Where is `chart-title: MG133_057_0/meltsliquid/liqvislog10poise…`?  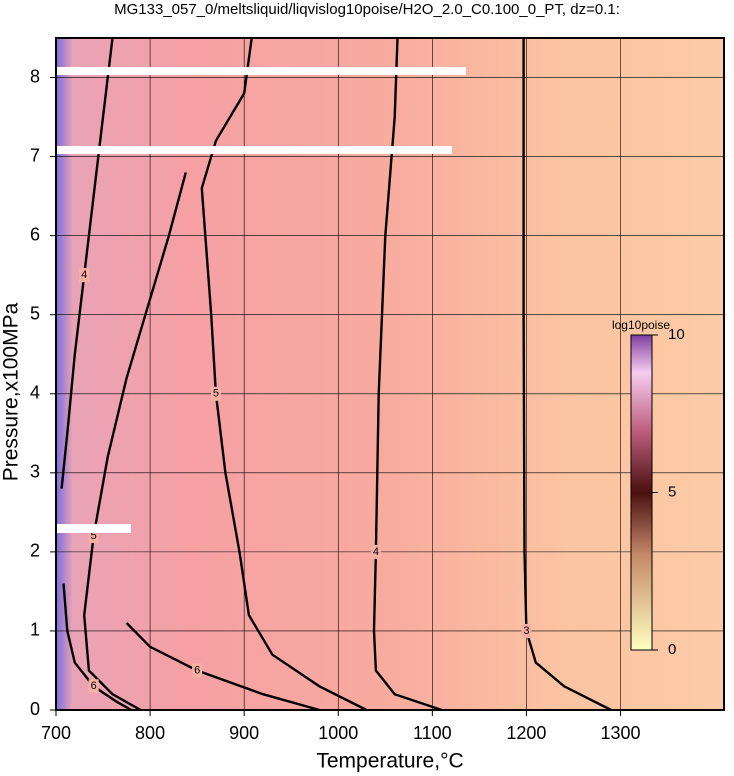 chart-title: MG133_057_0/meltsliquid/liqvislog10poise… is located at coordinates (367, 9).